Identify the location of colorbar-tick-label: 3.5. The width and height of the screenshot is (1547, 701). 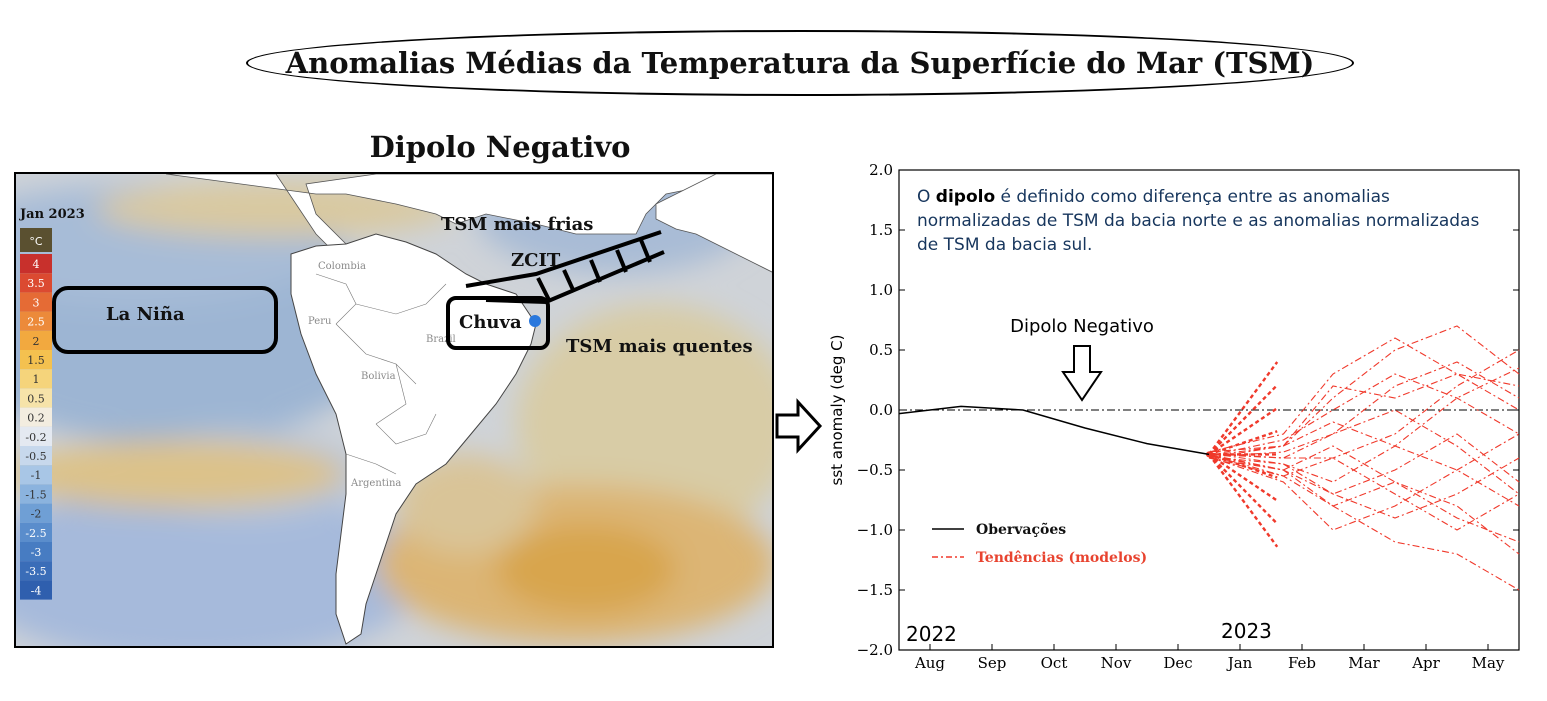
(36, 283).